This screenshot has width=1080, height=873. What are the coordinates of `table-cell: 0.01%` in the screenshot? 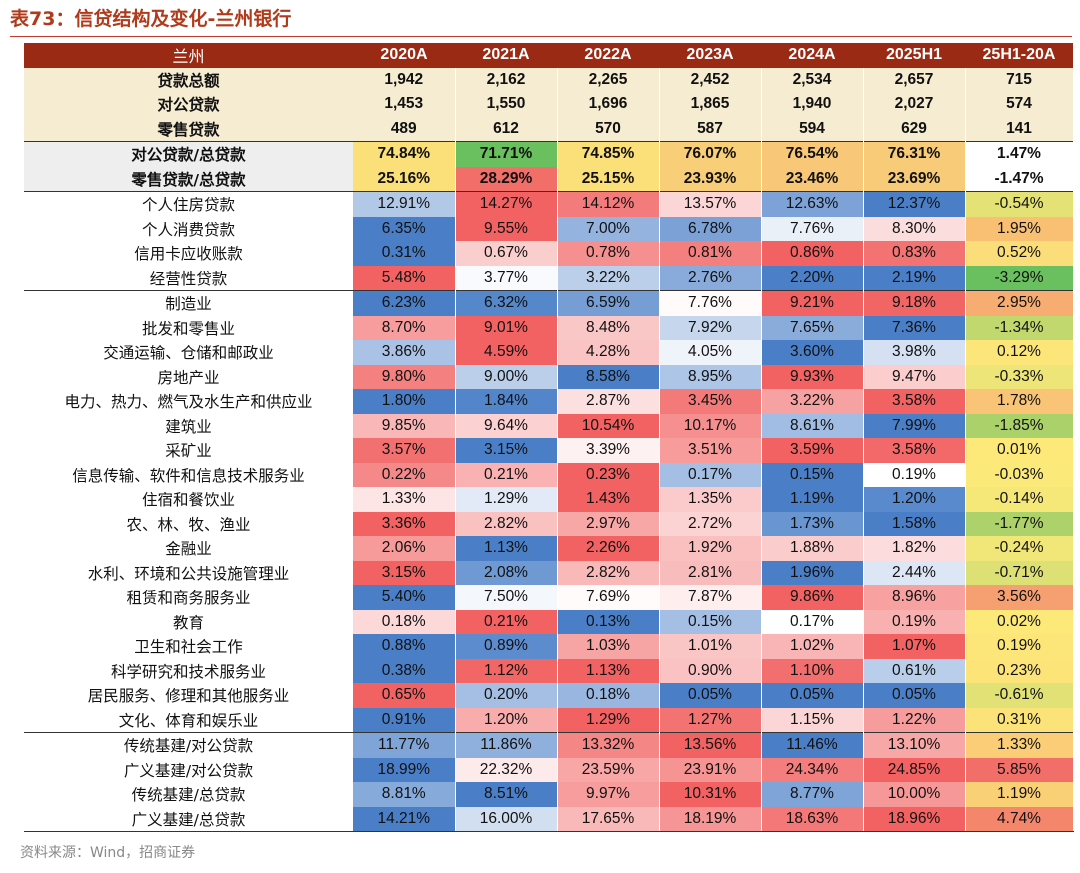 It's located at (1019, 450).